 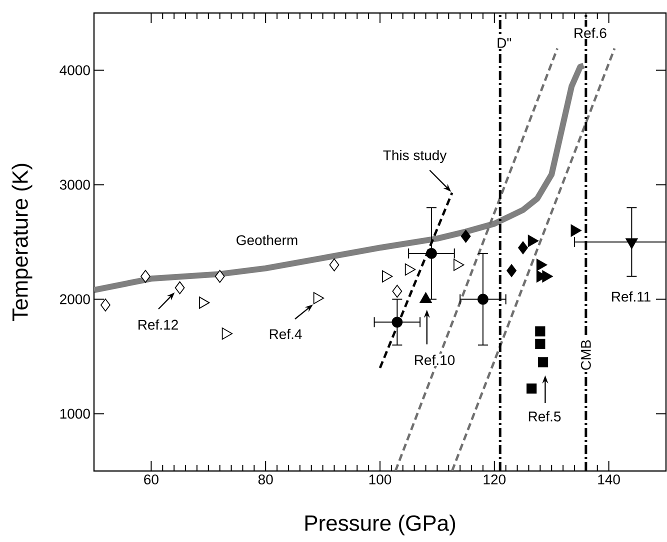 I want to click on x-axis-title: Pressure (GPa), so click(x=380, y=525).